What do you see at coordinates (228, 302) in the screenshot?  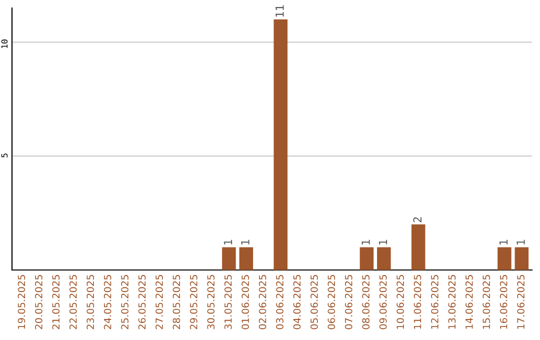 I see `x-tick-label: 31.05.2025` at bounding box center [228, 302].